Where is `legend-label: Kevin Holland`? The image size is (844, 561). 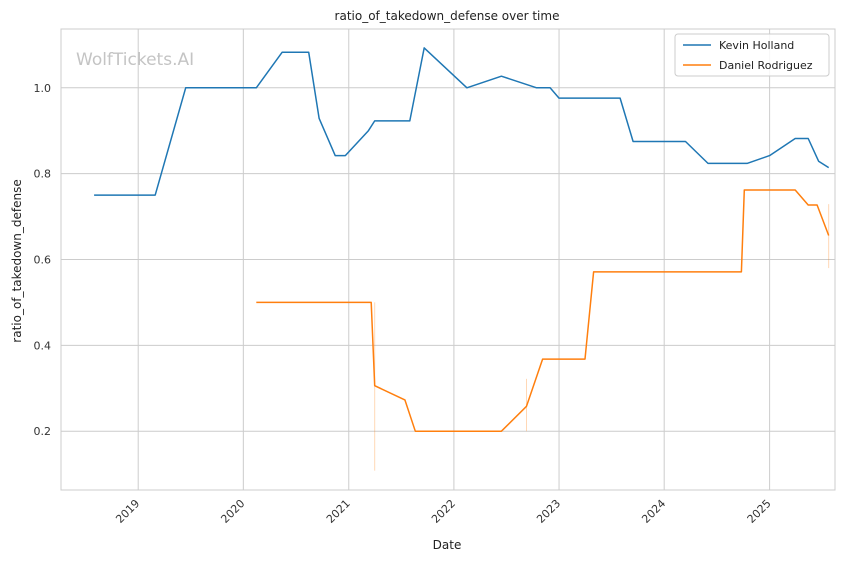
legend-label: Kevin Holland is located at coordinates (756, 45).